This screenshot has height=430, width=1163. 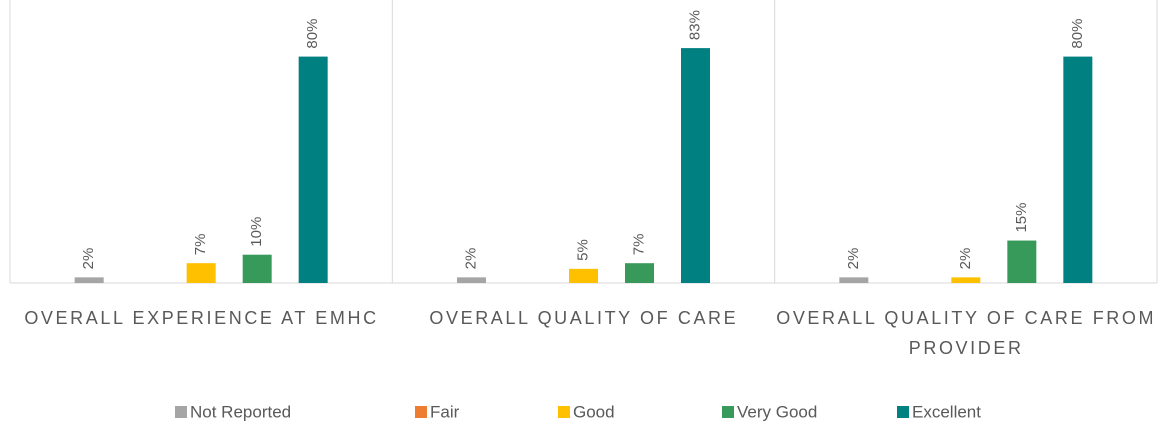 I want to click on category-label: OVERALL QUALITY OF CARE FROM PROVIDER, so click(x=966, y=333).